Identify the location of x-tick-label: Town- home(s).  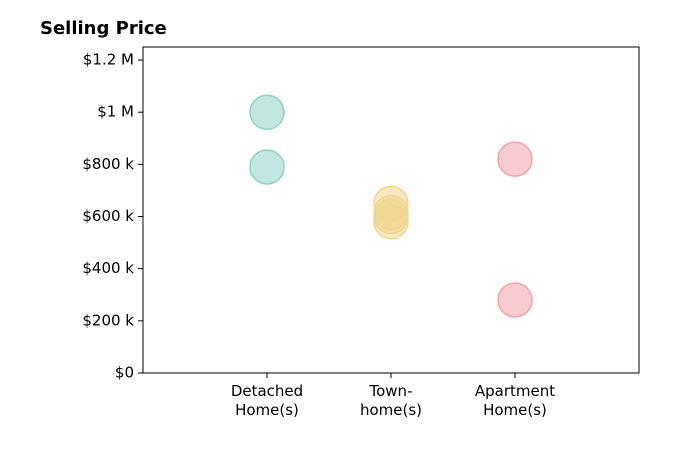
(391, 400).